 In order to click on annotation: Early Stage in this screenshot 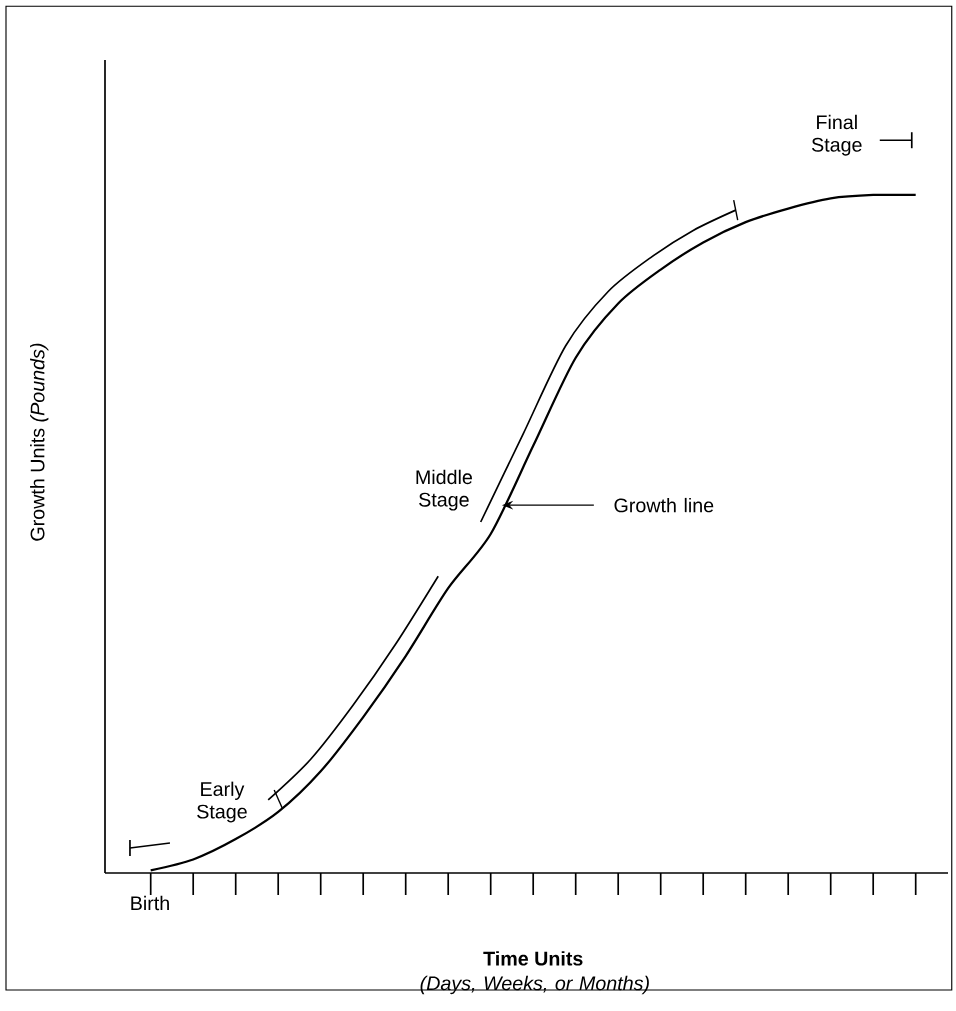, I will do `click(222, 802)`.